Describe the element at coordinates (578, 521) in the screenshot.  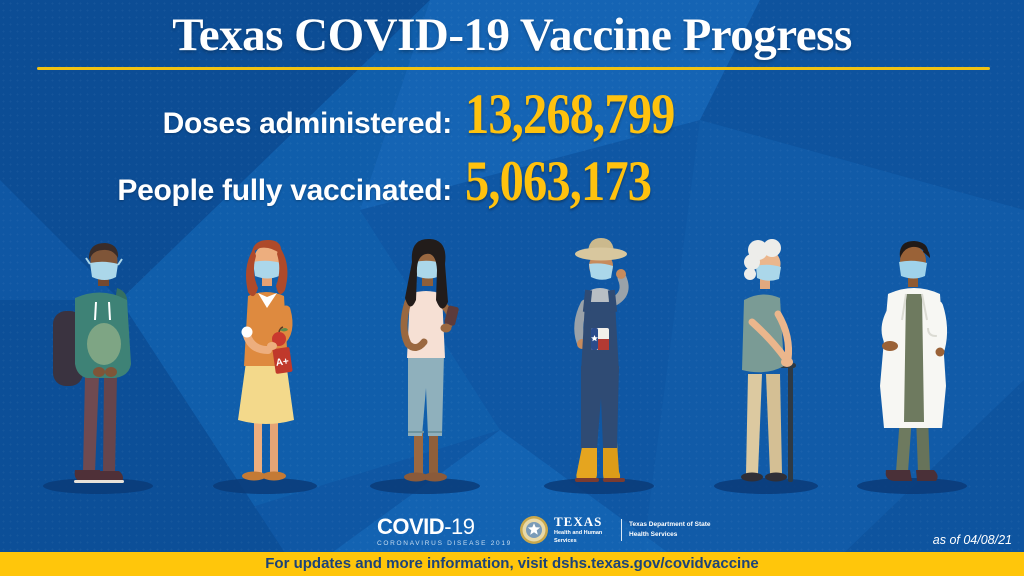
I see `hhs-org-name: TEXAS` at that location.